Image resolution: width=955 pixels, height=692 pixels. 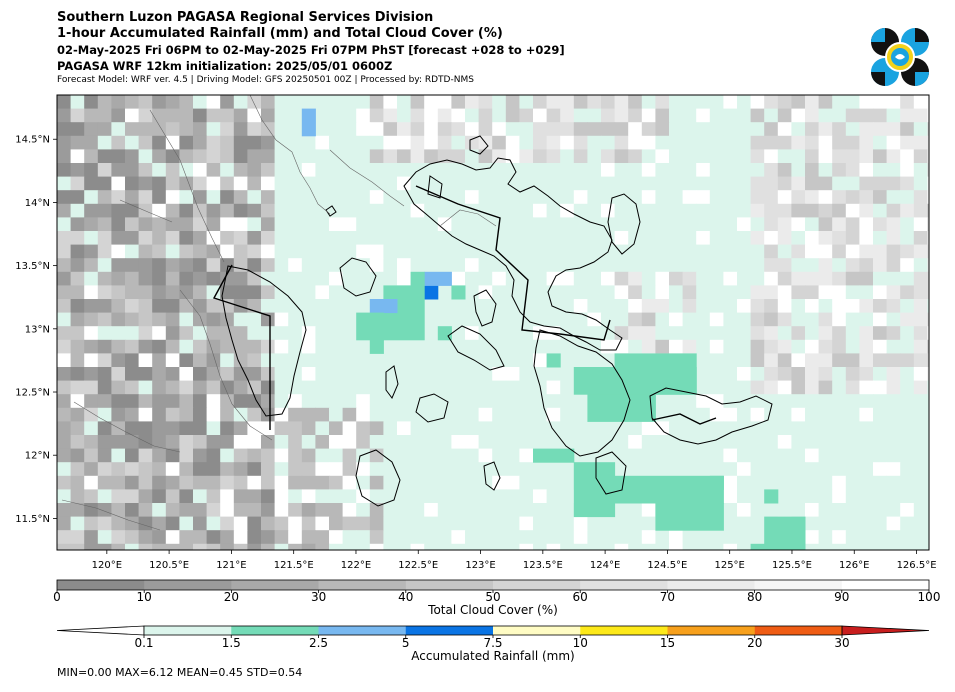 What do you see at coordinates (37, 329) in the screenshot?
I see `lat-tick-label: 13°N` at bounding box center [37, 329].